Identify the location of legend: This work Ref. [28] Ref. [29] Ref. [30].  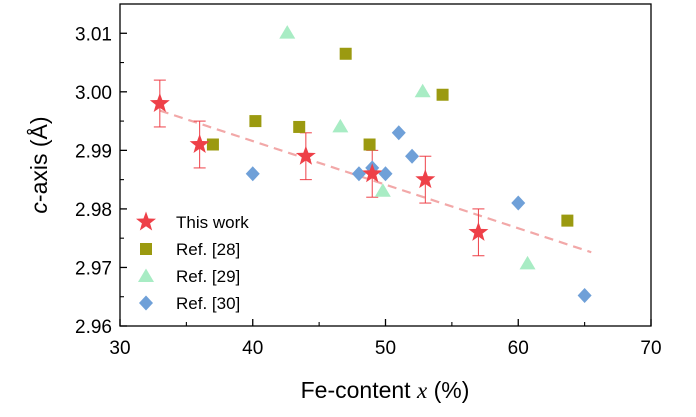
(192, 262).